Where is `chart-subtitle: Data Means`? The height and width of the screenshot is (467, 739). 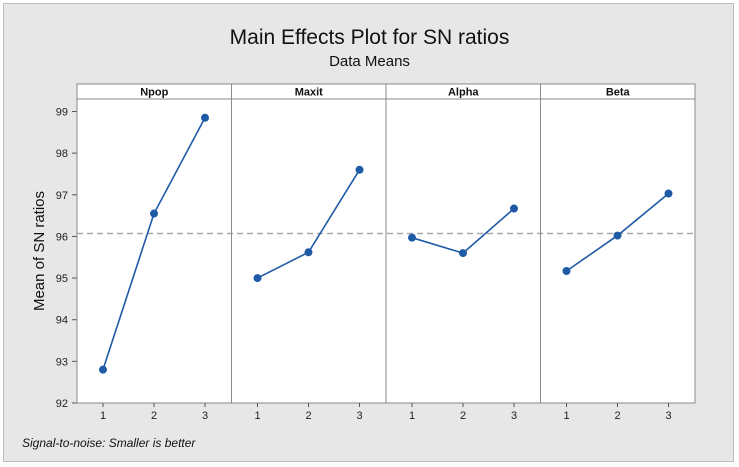
chart-subtitle: Data Means is located at coordinates (369, 61).